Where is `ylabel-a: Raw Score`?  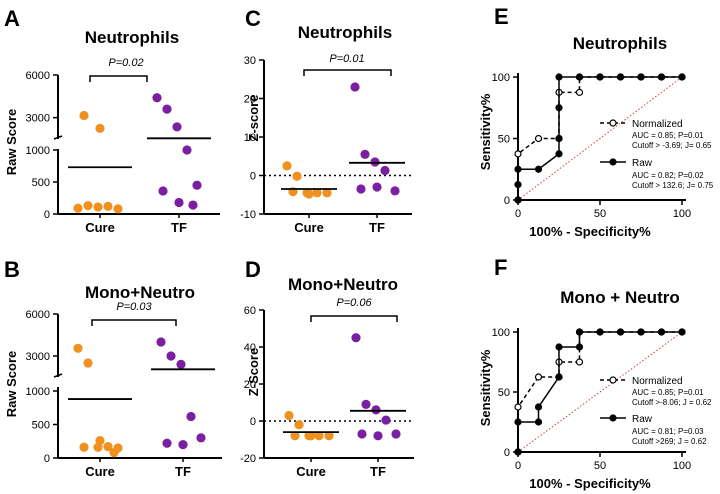 ylabel-a: Raw Score is located at coordinates (11, 142).